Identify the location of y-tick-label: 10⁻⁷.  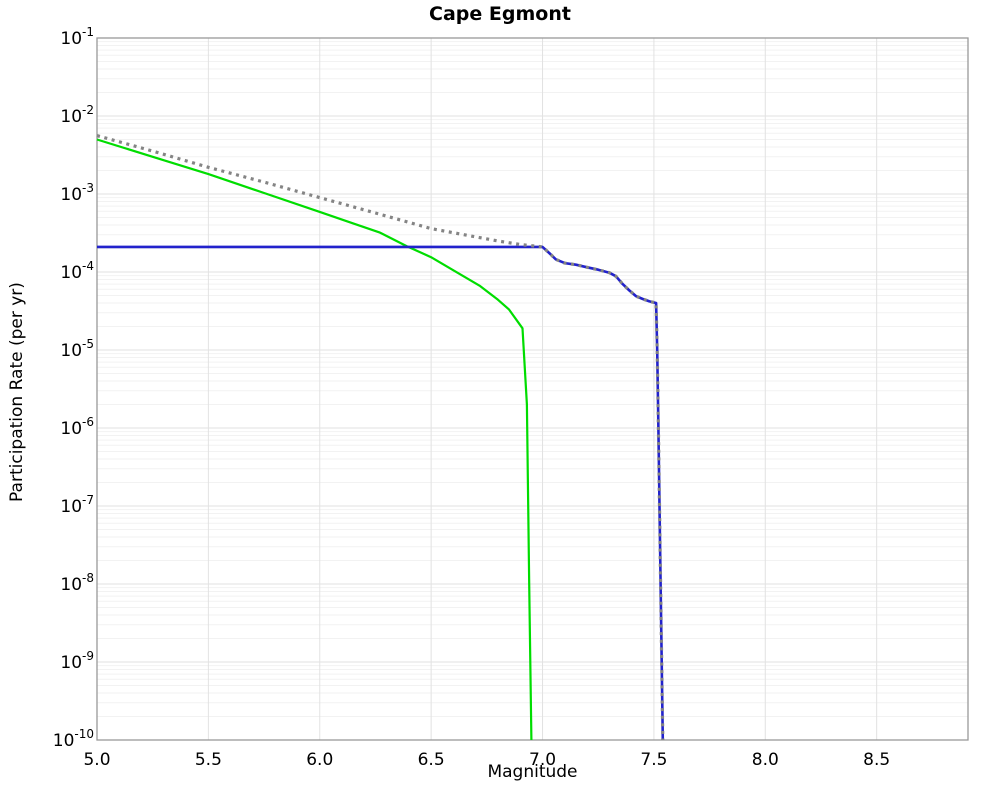
(77, 505).